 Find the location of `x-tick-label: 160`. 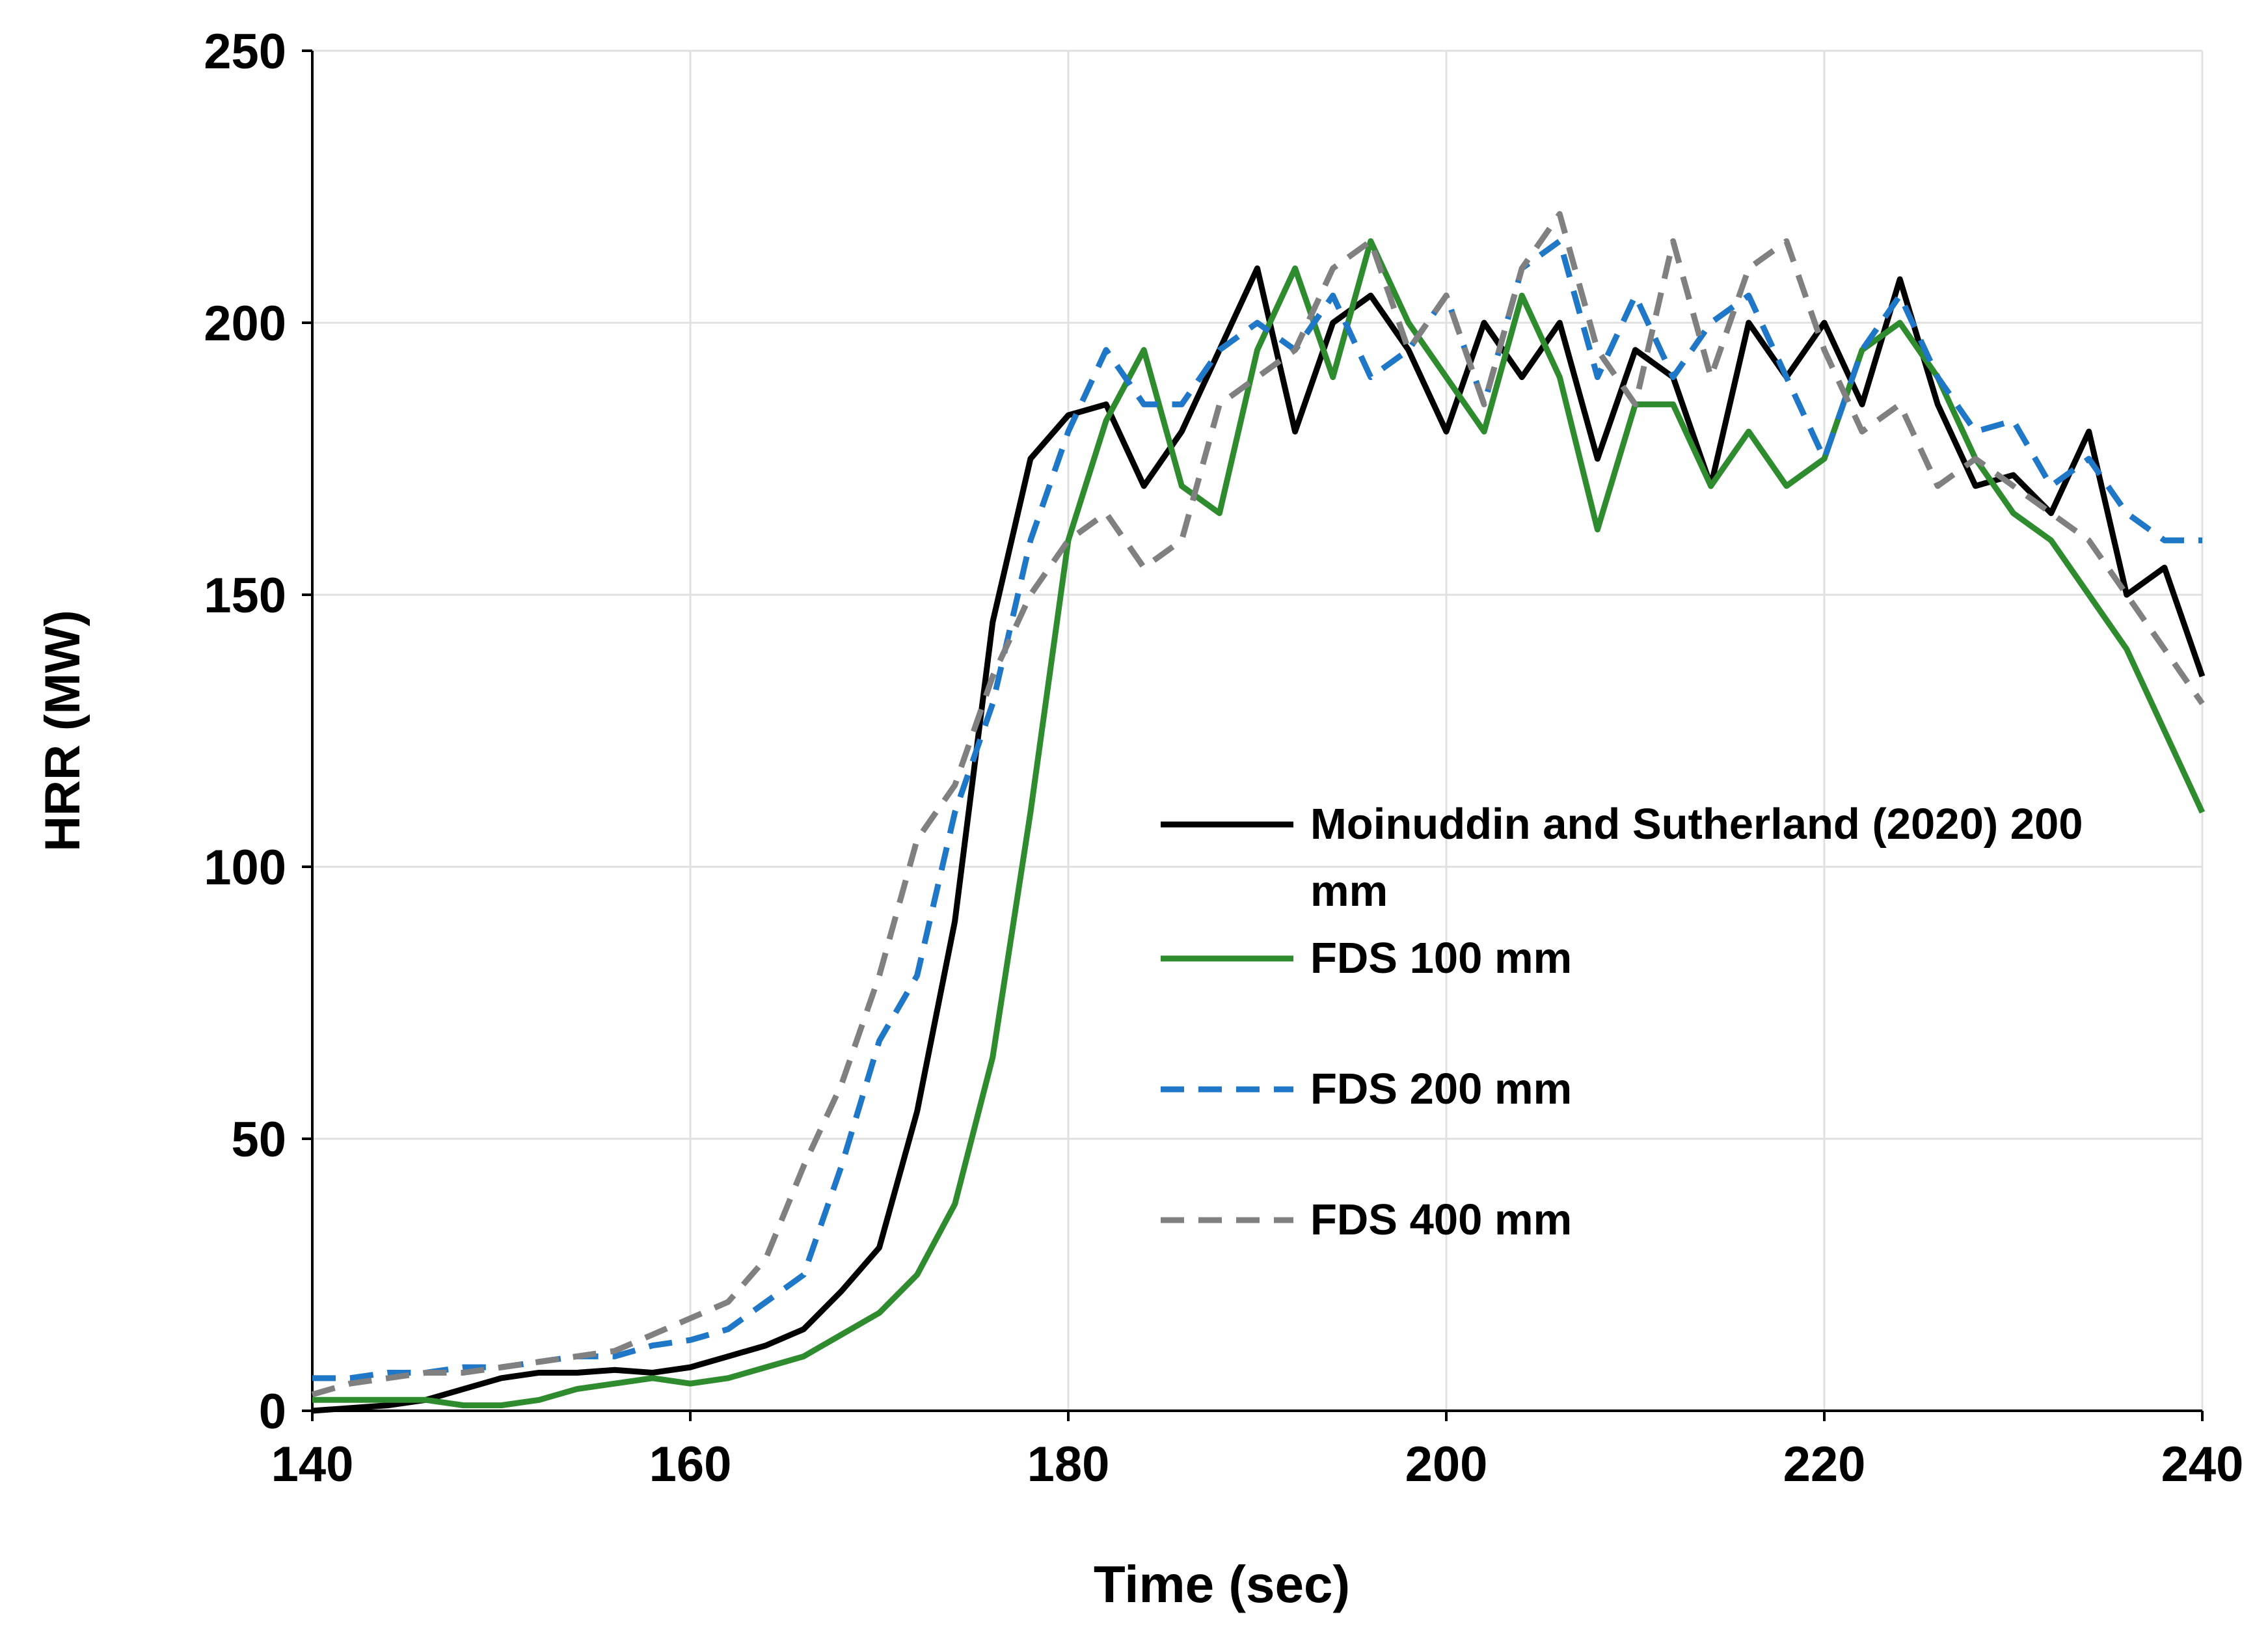

x-tick-label: 160 is located at coordinates (690, 1464).